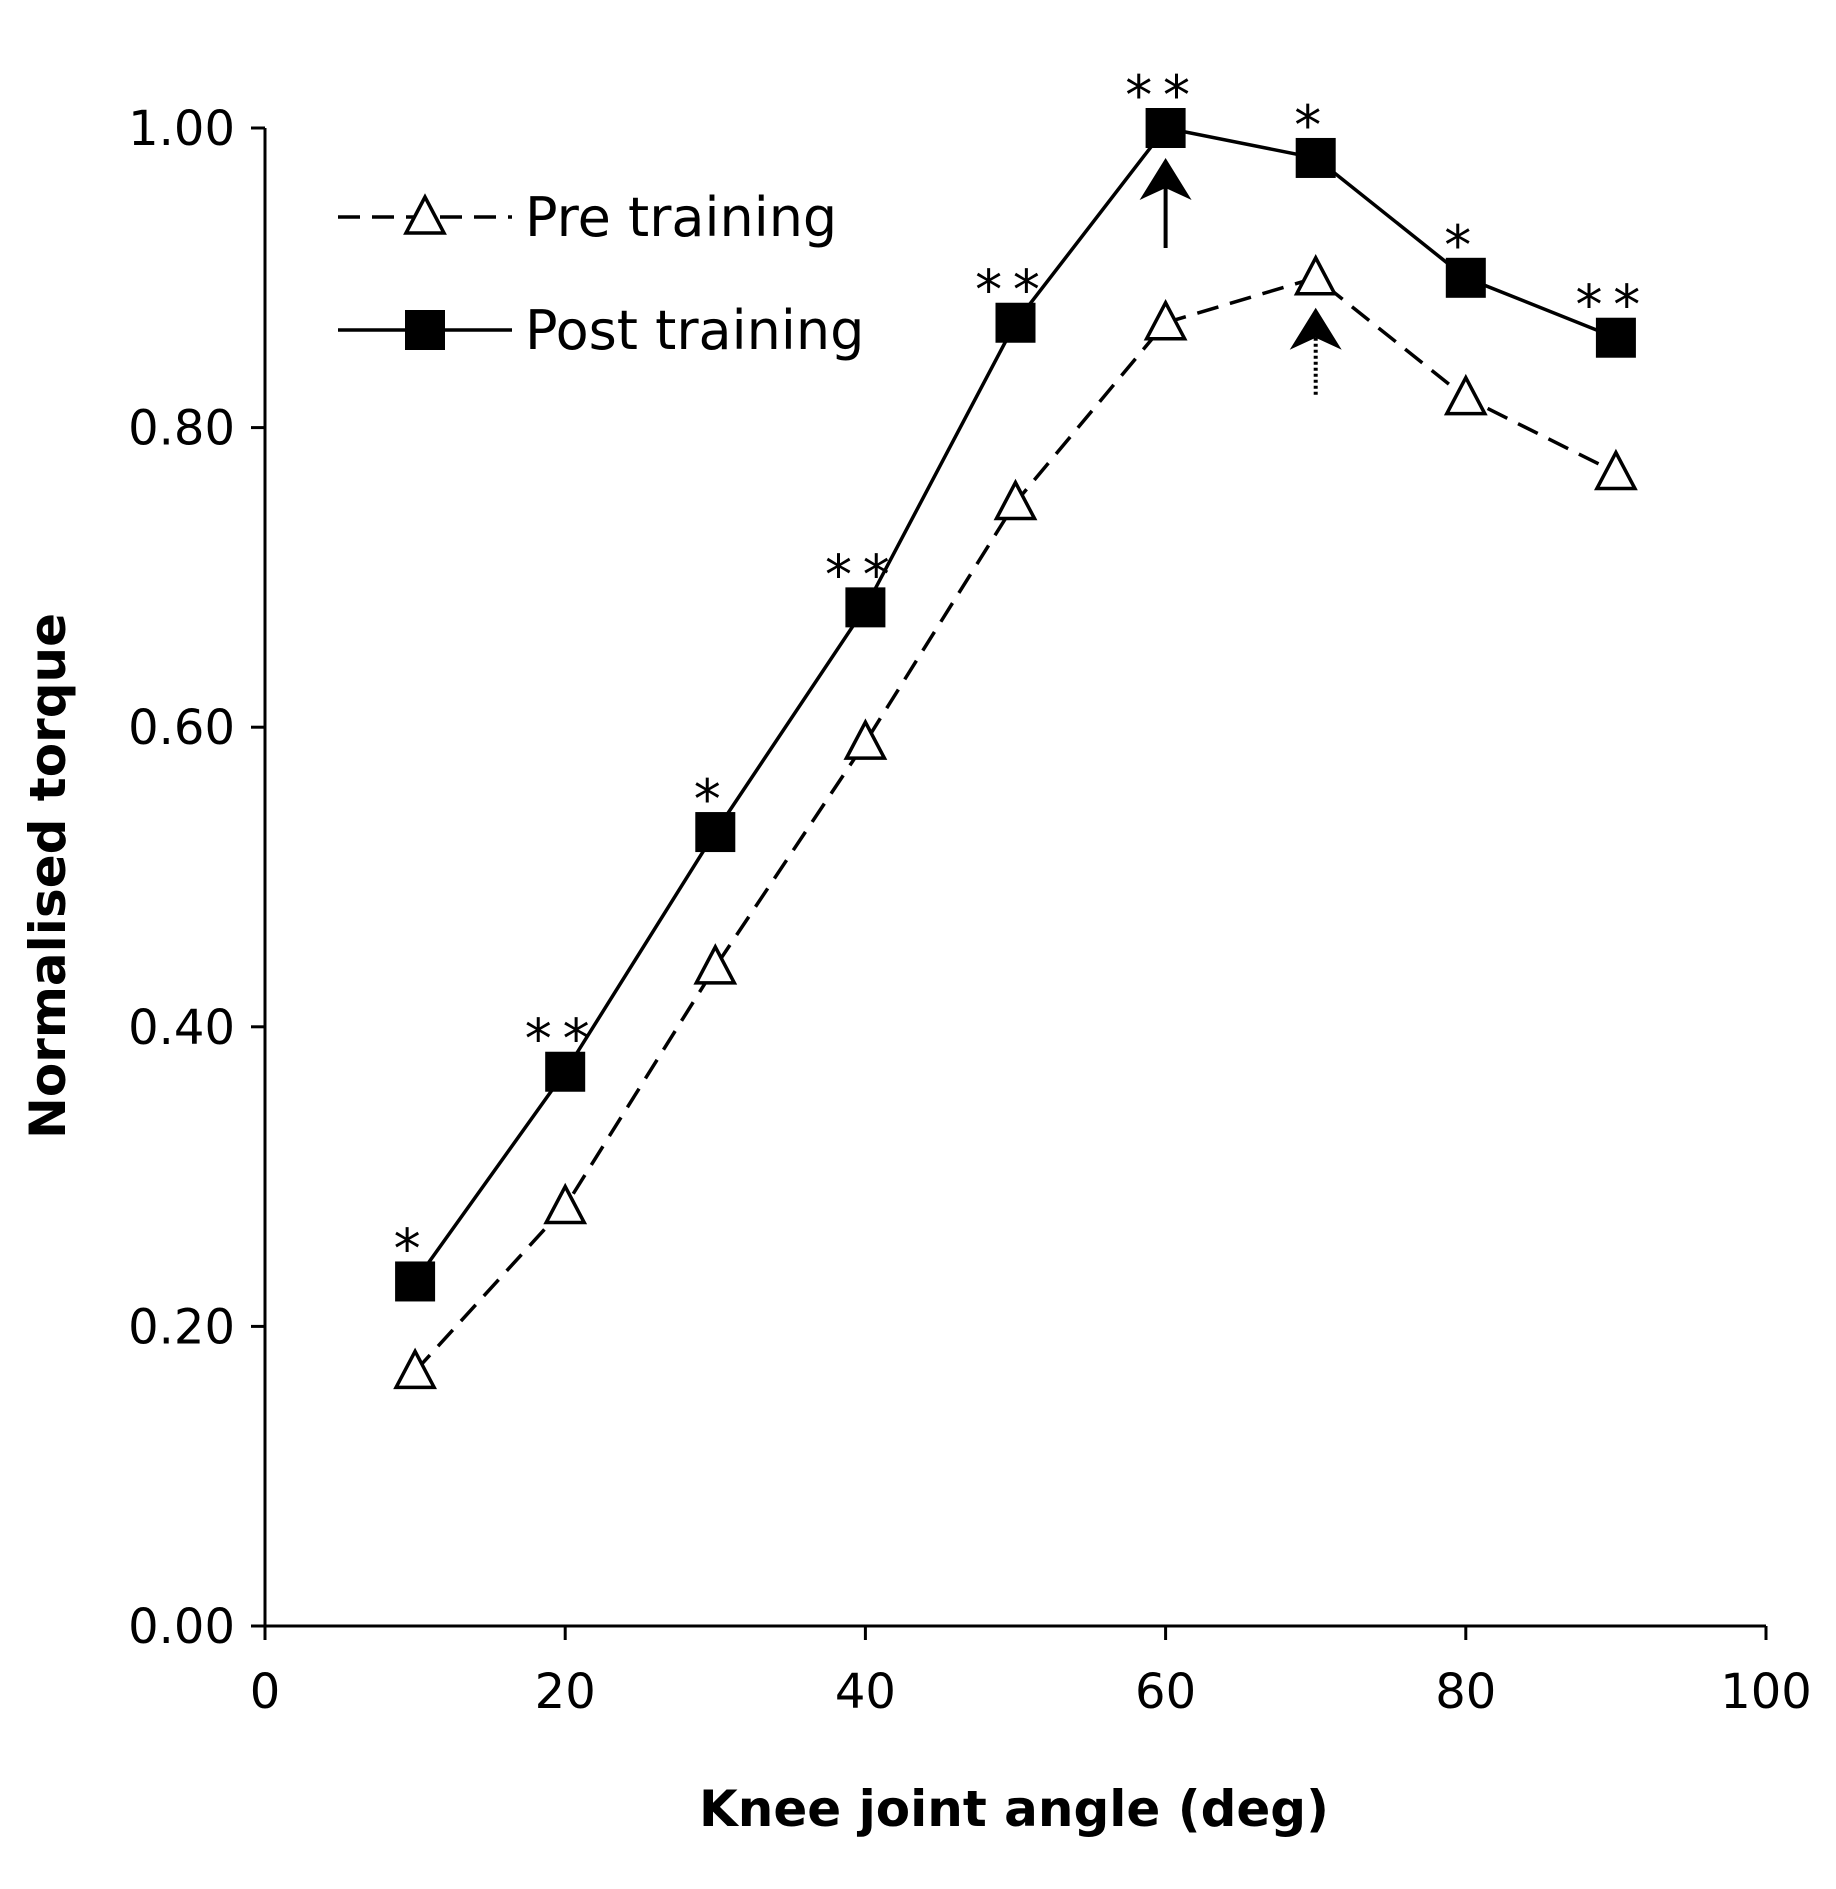 The height and width of the screenshot is (1889, 1836). I want to click on legend-label: Pre training, so click(681, 217).